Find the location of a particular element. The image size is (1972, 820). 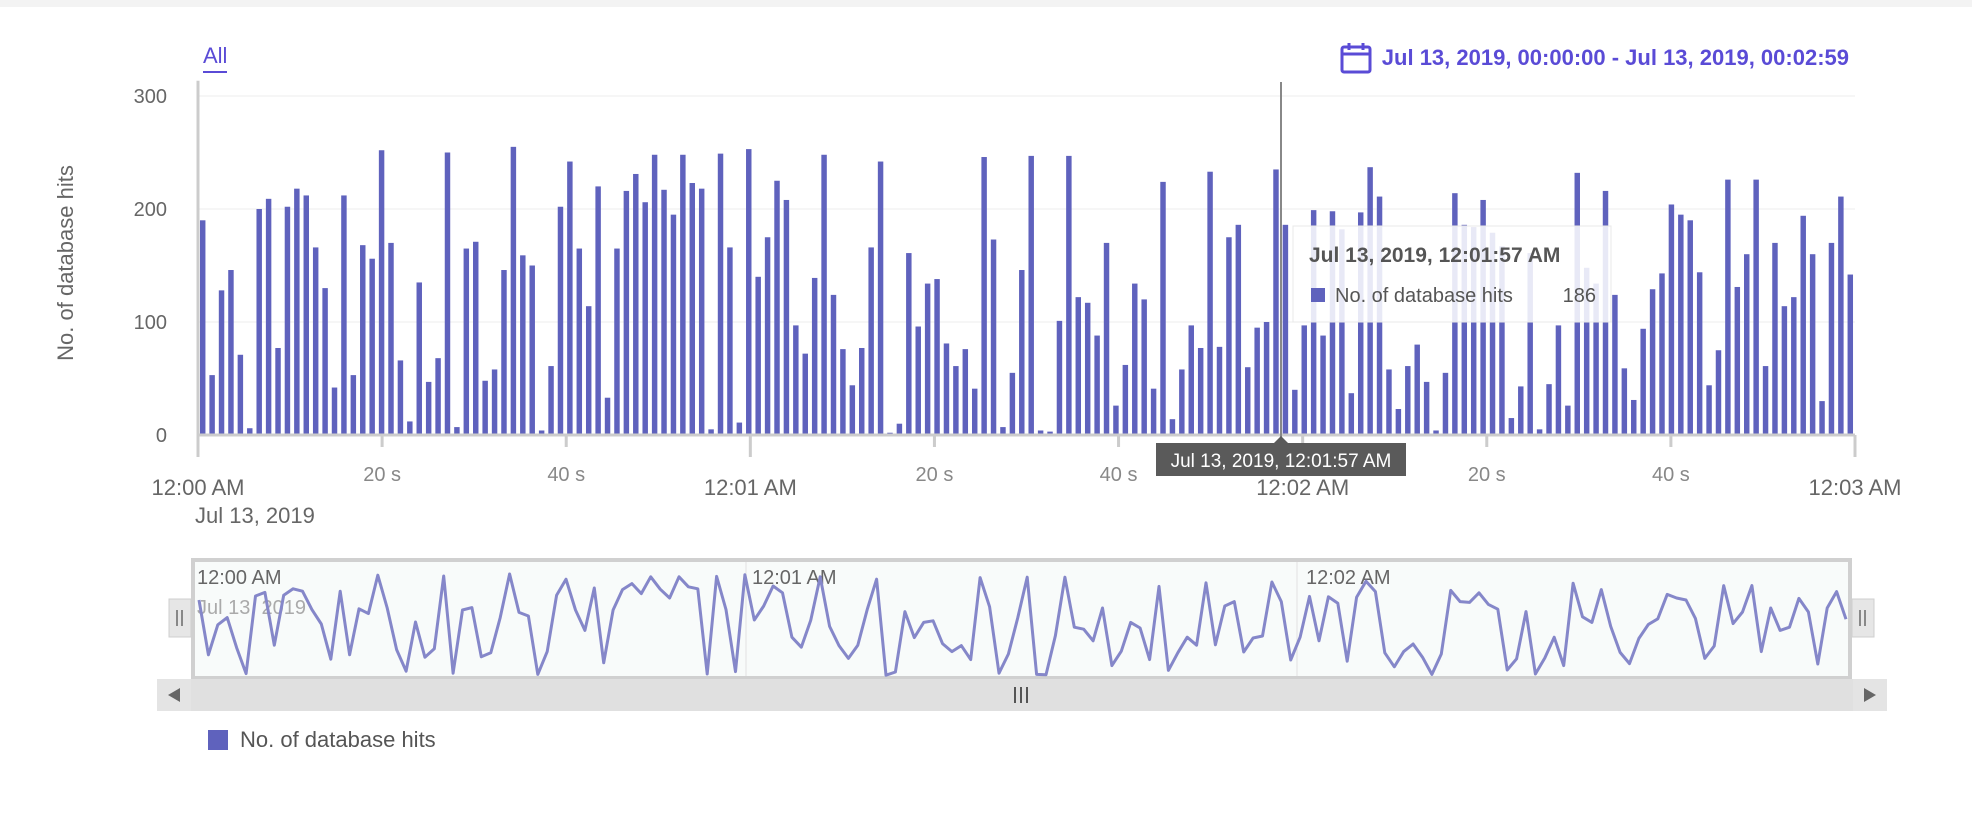

y-axis: 0 100 200 300 is located at coordinates (167, 263).